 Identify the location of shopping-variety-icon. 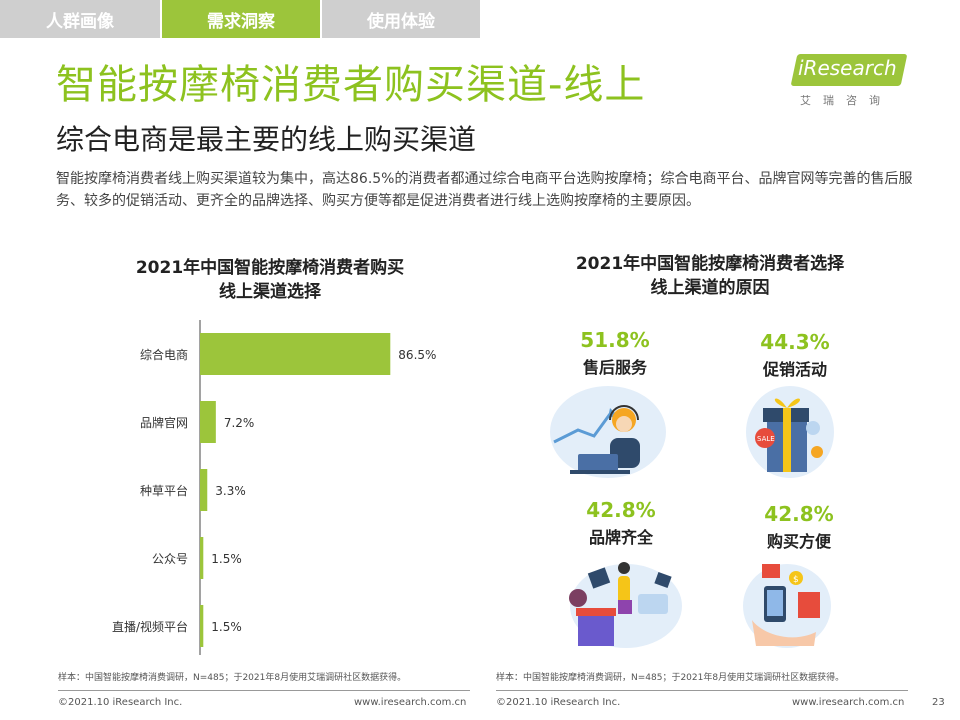
(625, 605).